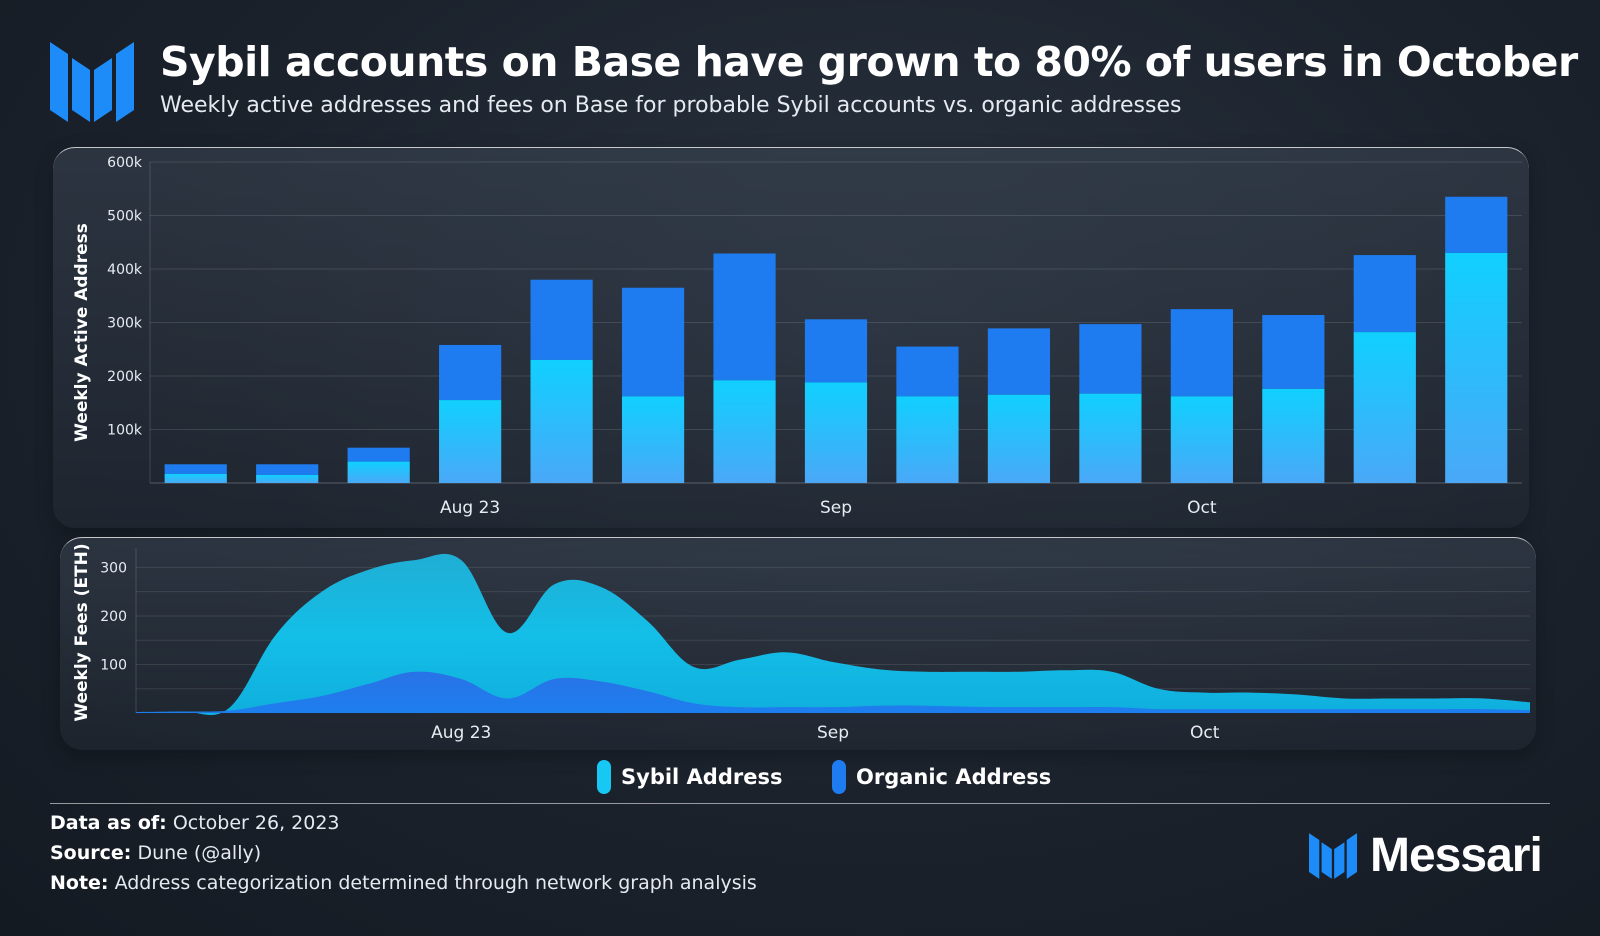 This screenshot has height=936, width=1600. What do you see at coordinates (125, 431) in the screenshot?
I see `y-tick-label: 100k` at bounding box center [125, 431].